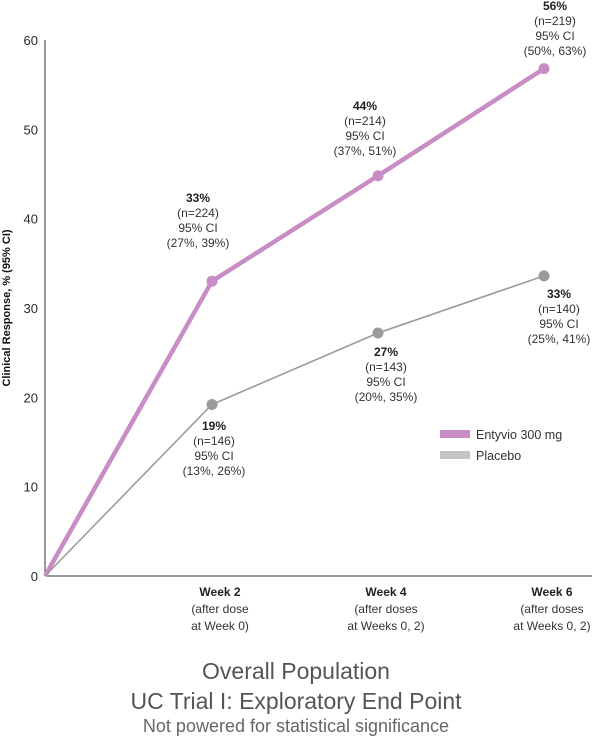 The height and width of the screenshot is (738, 592). Describe the element at coordinates (219, 592) in the screenshot. I see `x-category-label: Week 2` at that location.